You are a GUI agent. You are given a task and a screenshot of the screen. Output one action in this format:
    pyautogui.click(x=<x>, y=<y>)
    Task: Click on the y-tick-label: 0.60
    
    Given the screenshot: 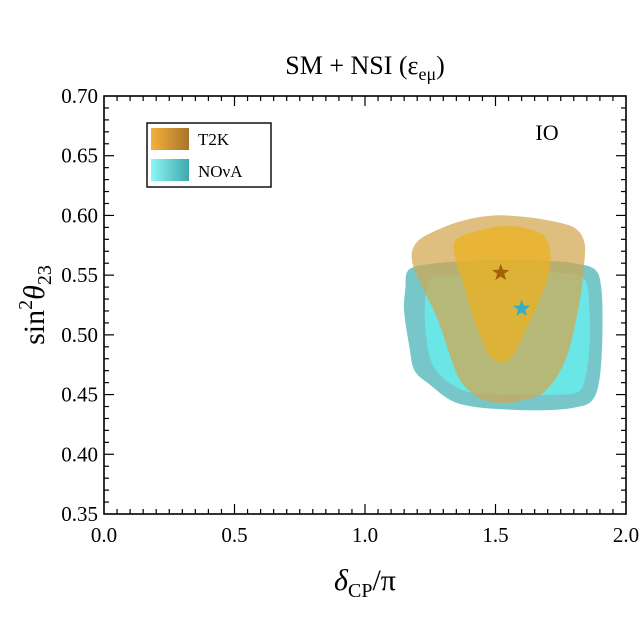 What is the action you would take?
    pyautogui.click(x=79, y=215)
    